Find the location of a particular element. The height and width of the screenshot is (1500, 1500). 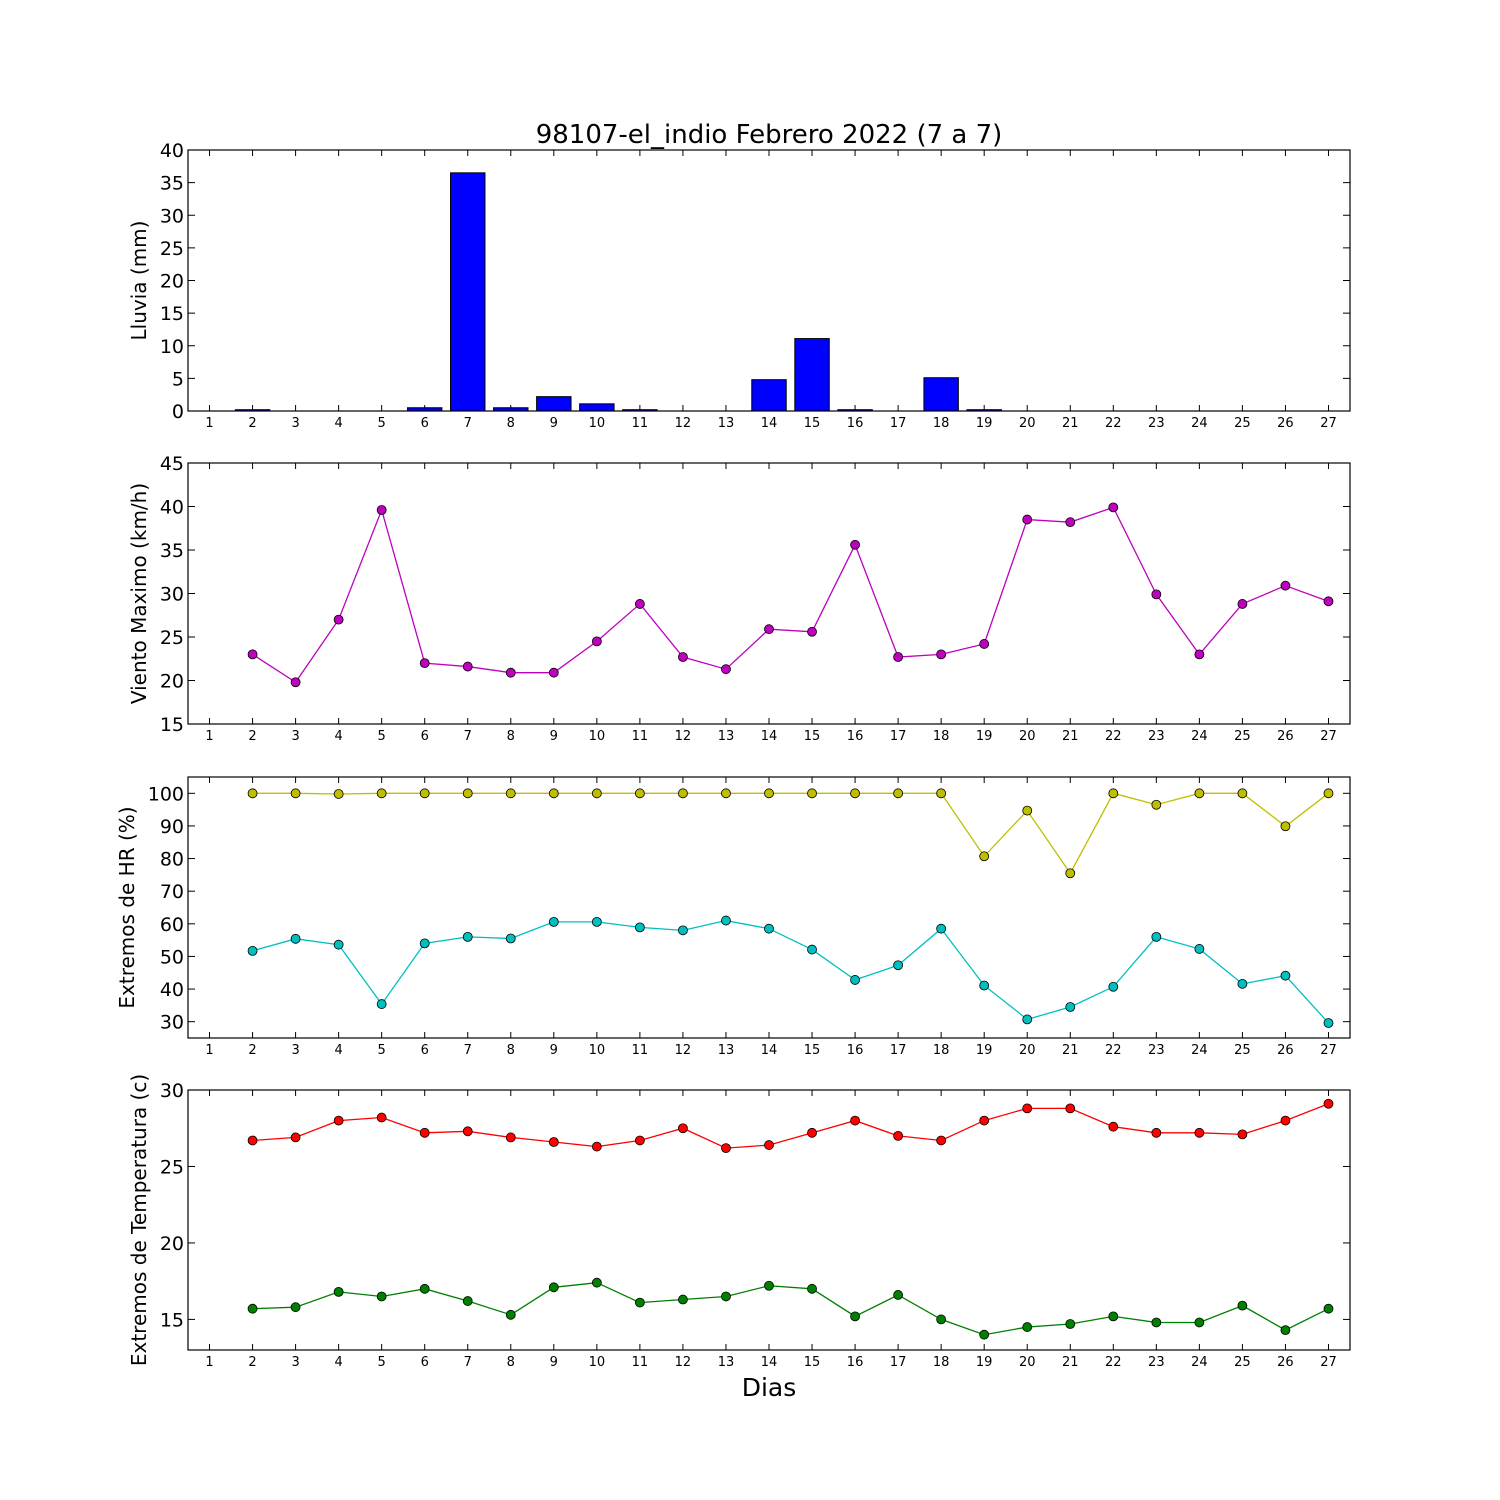

temperature-panel-xtick-label: 11 is located at coordinates (640, 1362).